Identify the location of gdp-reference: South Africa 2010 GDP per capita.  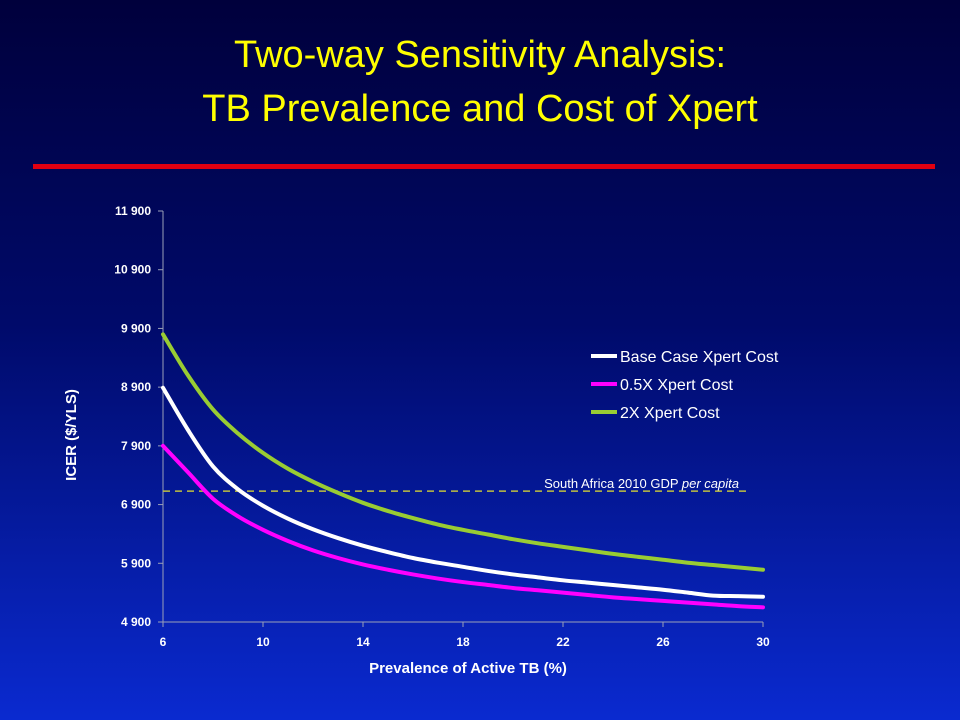
(455, 484).